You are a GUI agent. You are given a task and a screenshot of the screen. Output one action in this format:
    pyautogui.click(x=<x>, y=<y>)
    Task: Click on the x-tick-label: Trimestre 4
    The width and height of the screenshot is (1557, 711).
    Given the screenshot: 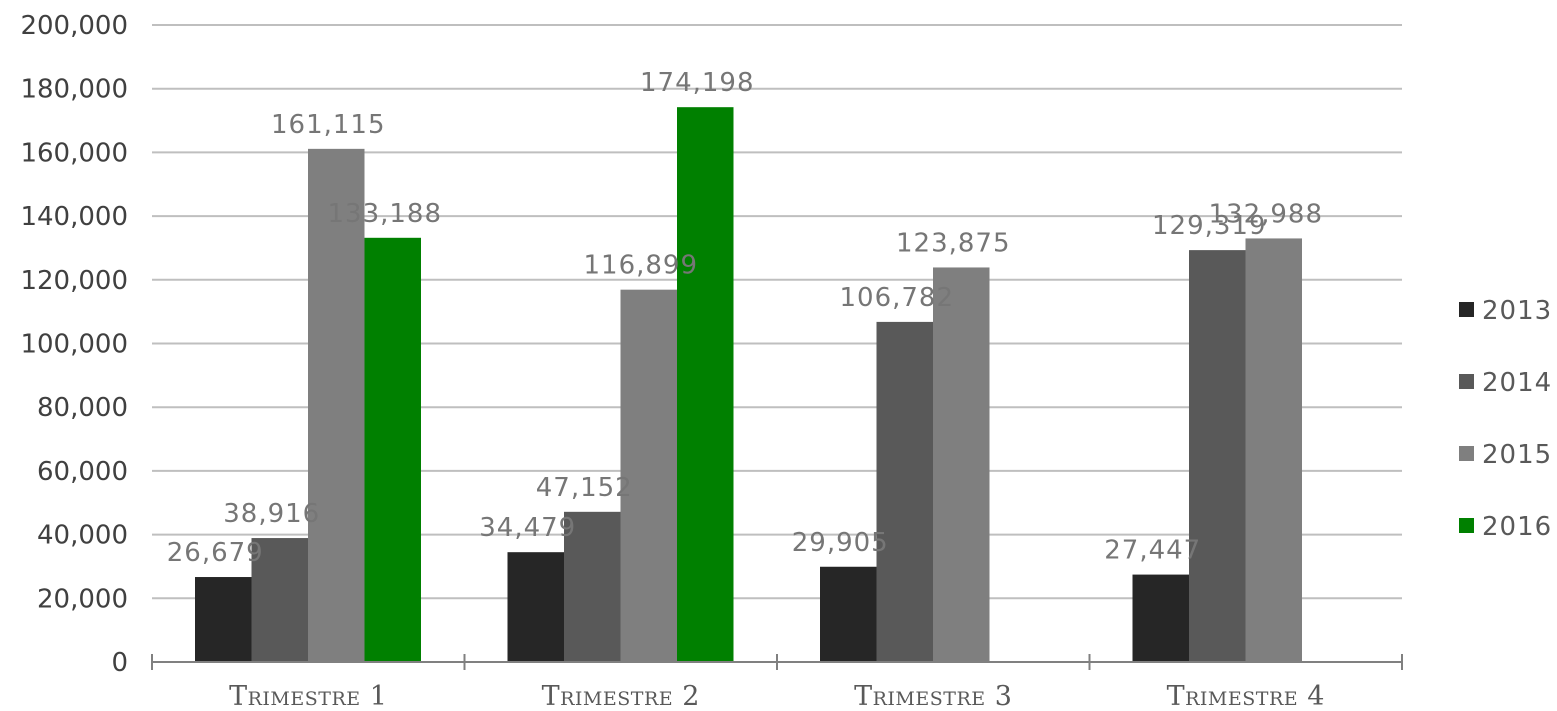 What is the action you would take?
    pyautogui.click(x=1246, y=696)
    